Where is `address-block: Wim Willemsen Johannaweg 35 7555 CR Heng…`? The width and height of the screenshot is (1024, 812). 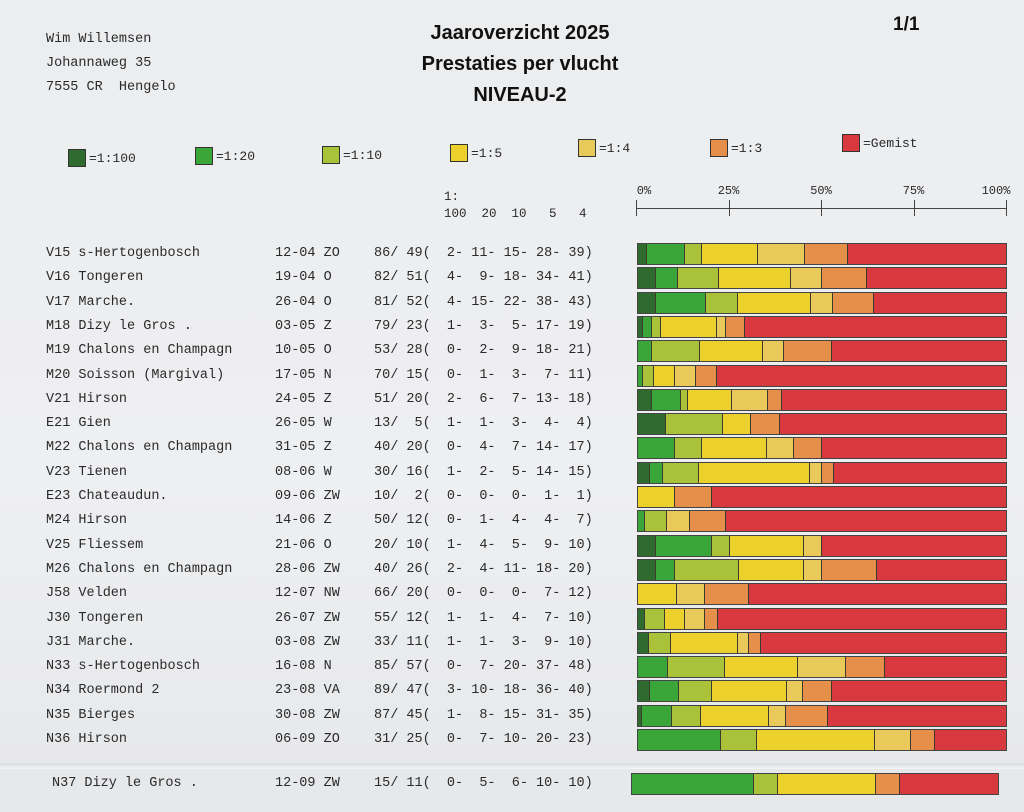 address-block: Wim Willemsen Johannaweg 35 7555 CR Heng… is located at coordinates (111, 64).